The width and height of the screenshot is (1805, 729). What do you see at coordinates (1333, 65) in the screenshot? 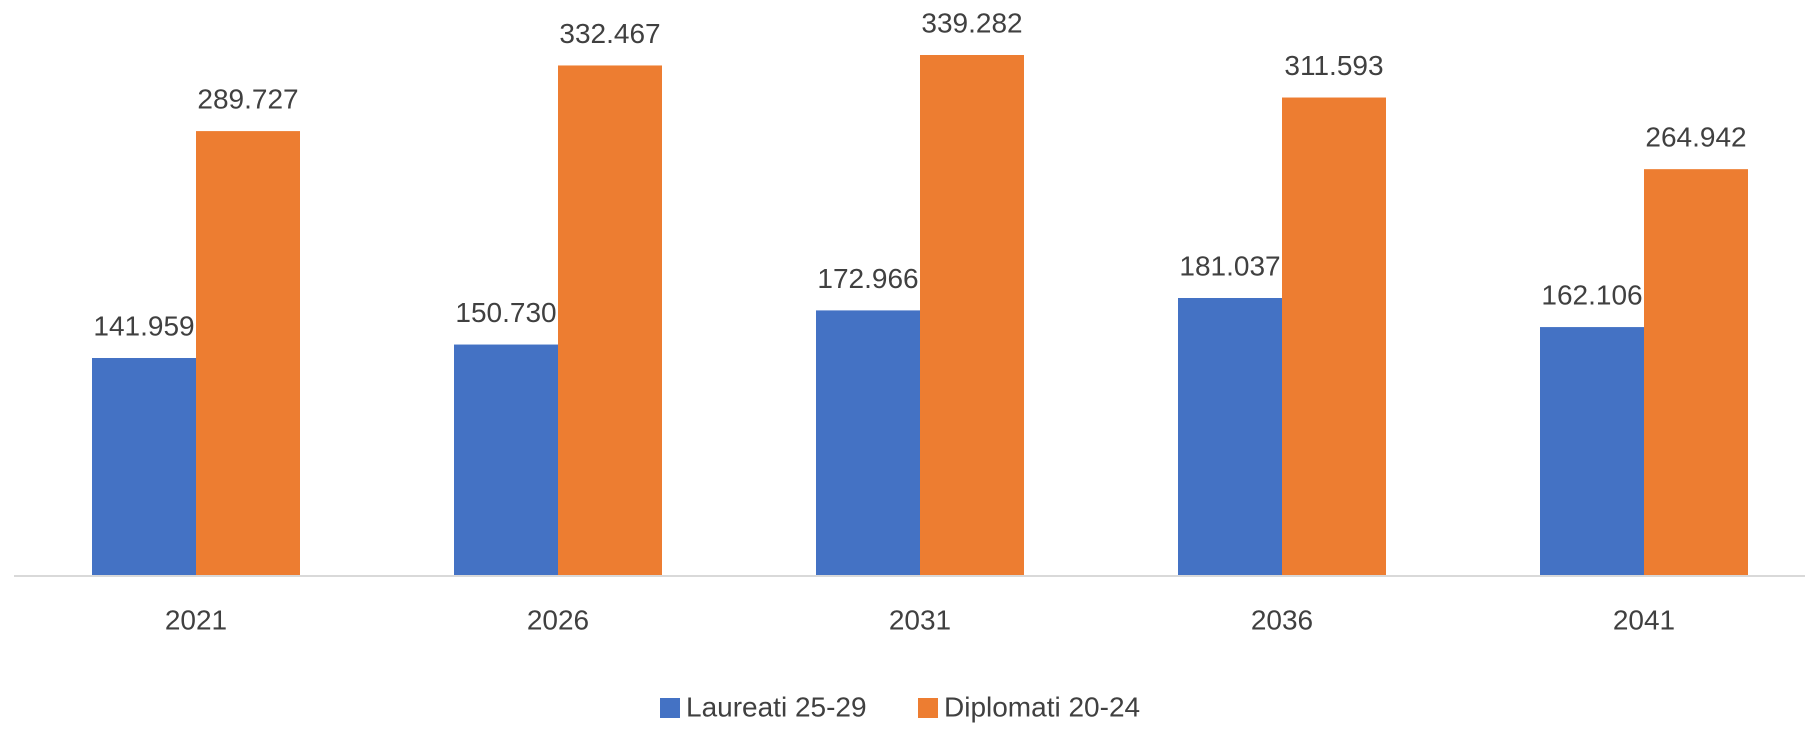
I see `value-label: 311.593` at bounding box center [1333, 65].